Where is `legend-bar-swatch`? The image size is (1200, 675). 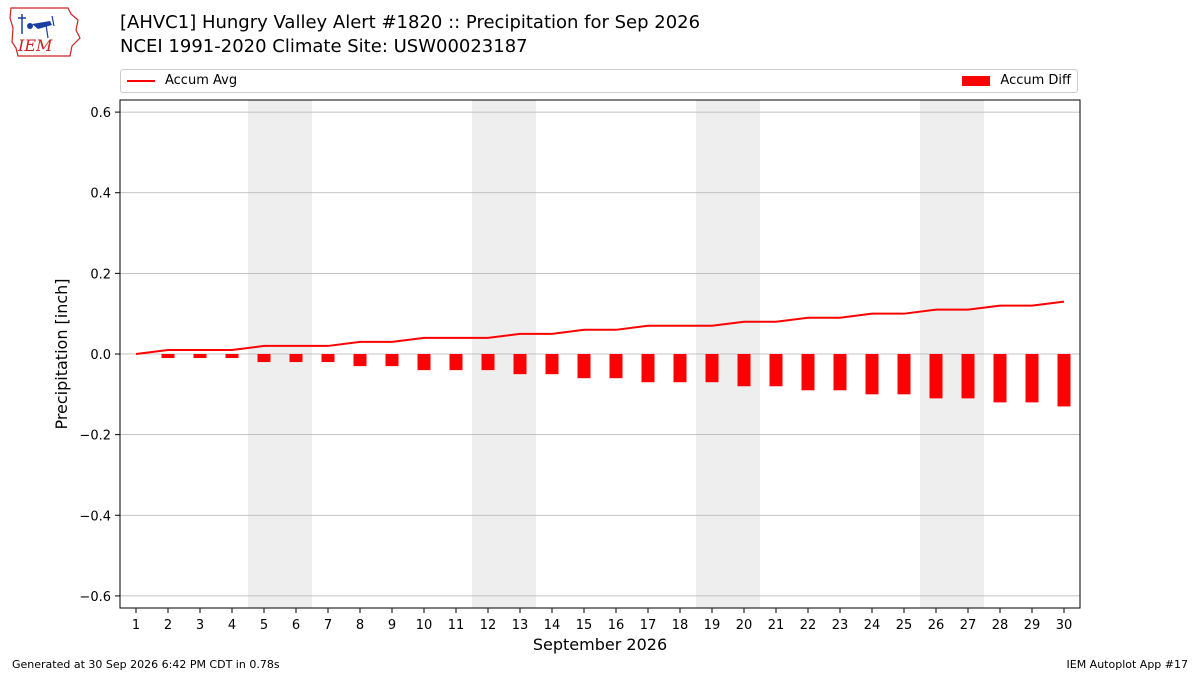
legend-bar-swatch is located at coordinates (976, 80).